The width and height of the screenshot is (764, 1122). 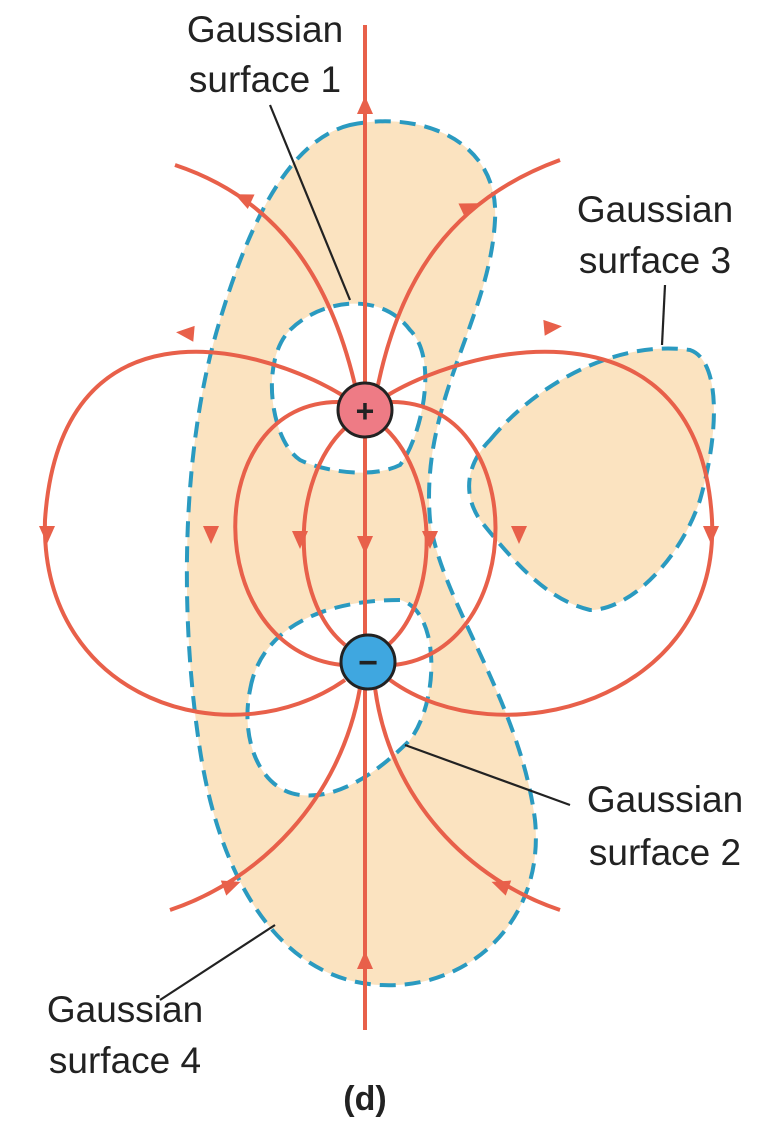 I want to click on label: surface 1, so click(x=265, y=79).